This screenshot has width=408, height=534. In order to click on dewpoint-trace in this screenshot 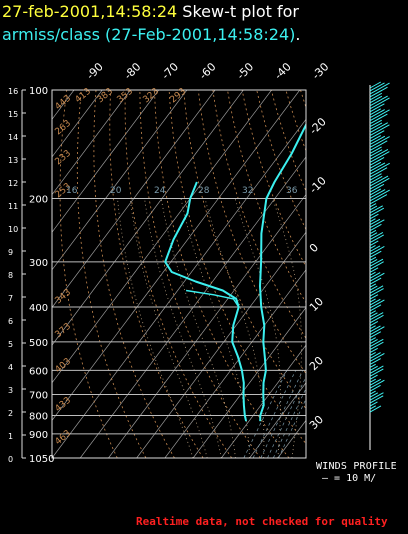, I will do `click(206, 301)`.